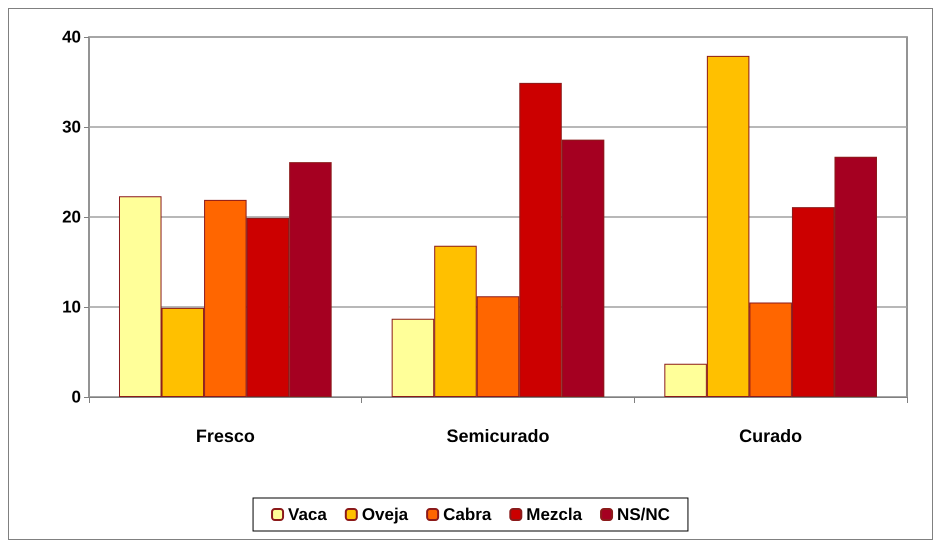 Image resolution: width=941 pixels, height=548 pixels. I want to click on legend-label: Mezcla, so click(554, 514).